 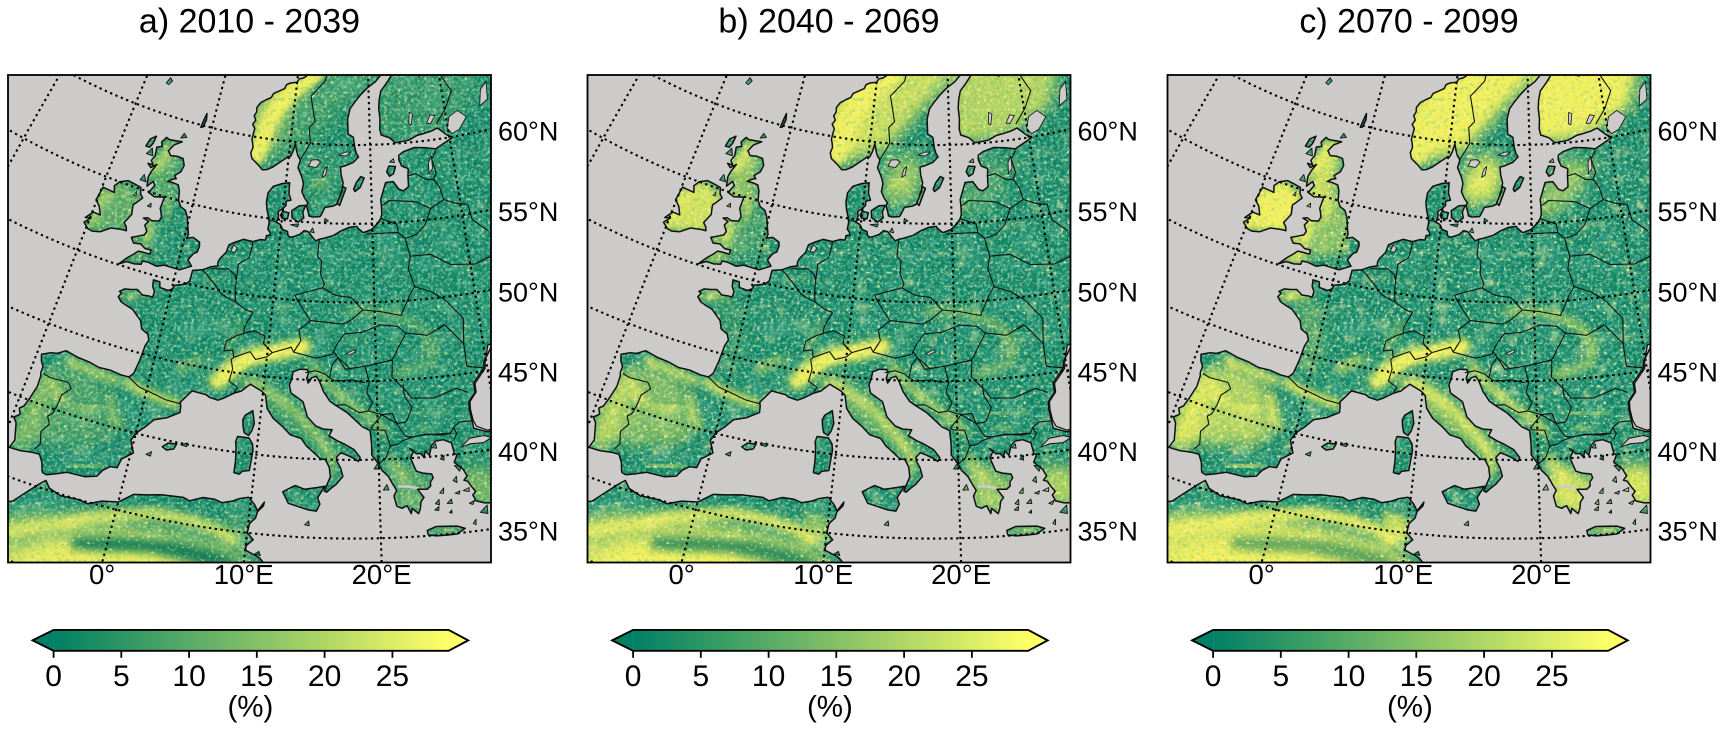 What do you see at coordinates (1408, 21) in the screenshot?
I see `svg-text: c) 2070 - 2099` at bounding box center [1408, 21].